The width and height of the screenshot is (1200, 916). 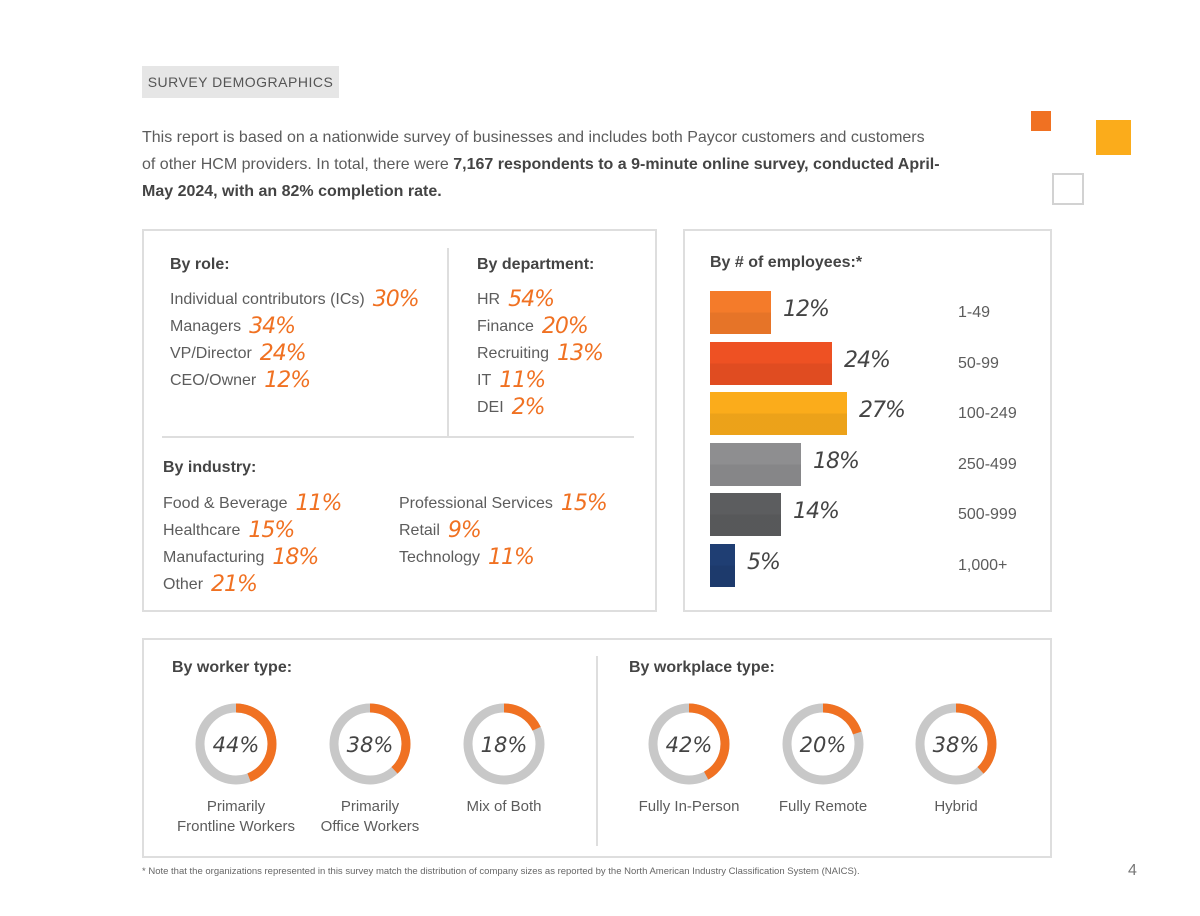 I want to click on list-item: CEO/Owner 12%, so click(x=240, y=380).